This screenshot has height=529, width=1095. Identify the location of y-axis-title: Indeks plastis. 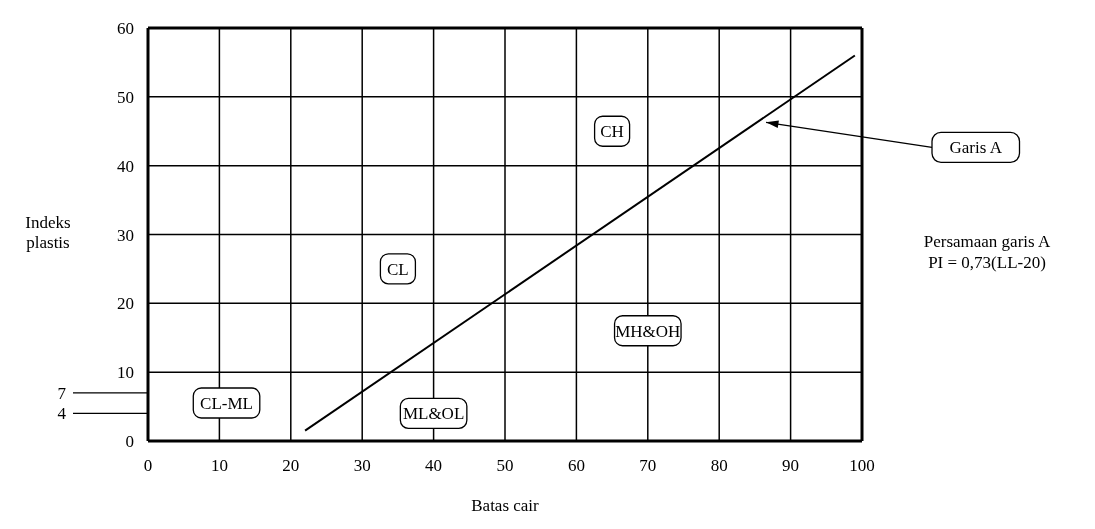
(48, 232).